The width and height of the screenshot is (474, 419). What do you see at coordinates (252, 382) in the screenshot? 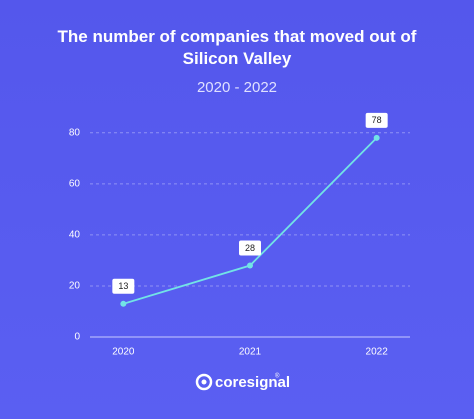
I see `brand-name: coresignal` at bounding box center [252, 382].